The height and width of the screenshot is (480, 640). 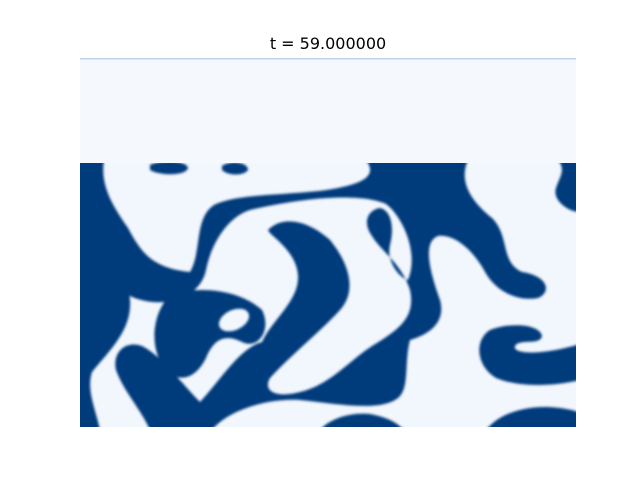 What do you see at coordinates (328, 59) in the screenshot?
I see `image-top-edge` at bounding box center [328, 59].